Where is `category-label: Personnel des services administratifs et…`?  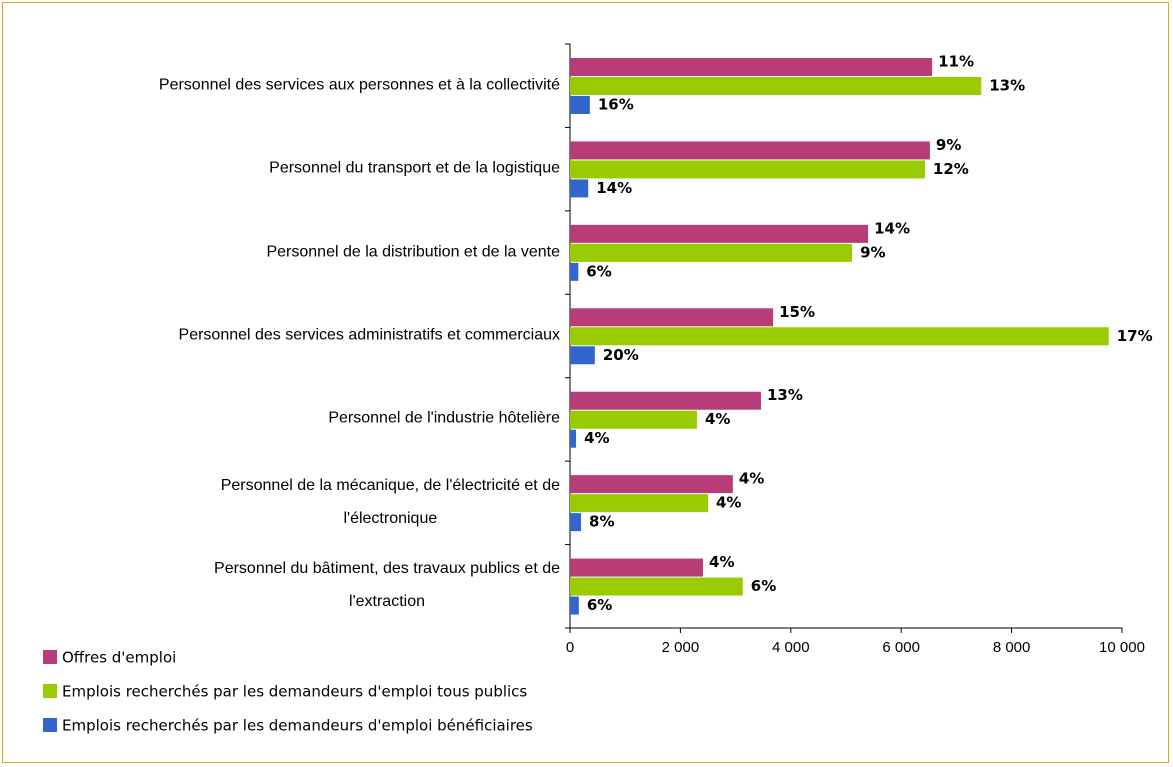 category-label: Personnel des services administratifs et… is located at coordinates (369, 335).